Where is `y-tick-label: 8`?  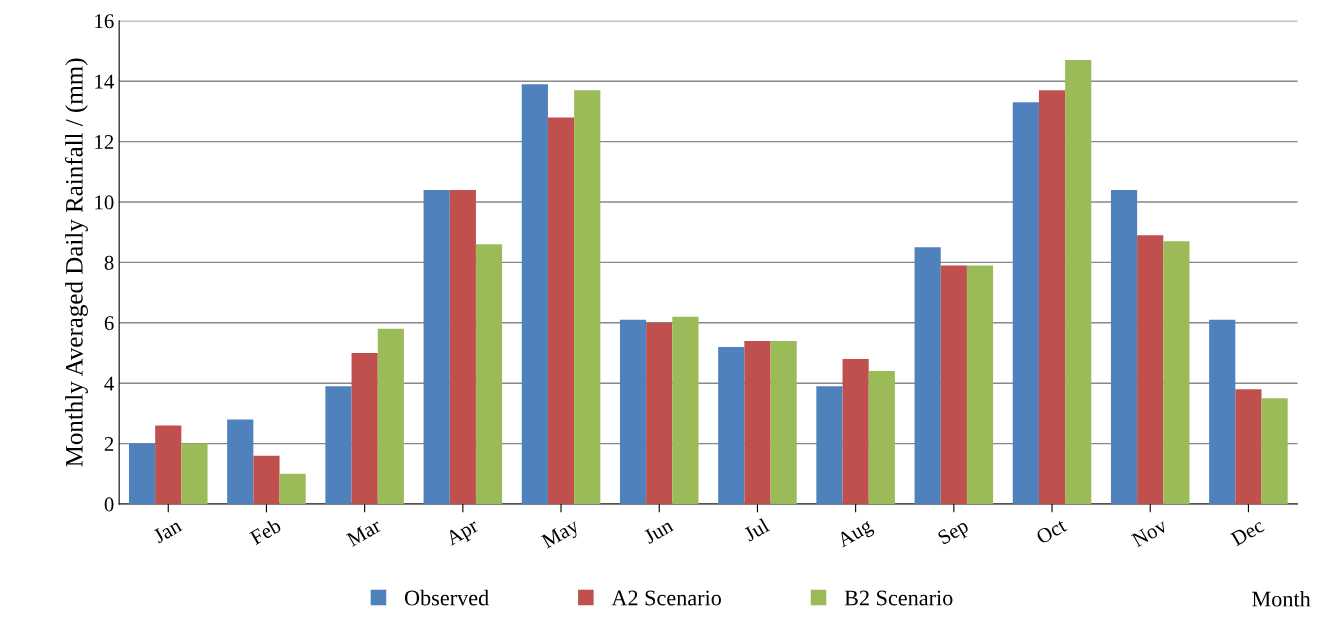 y-tick-label: 8 is located at coordinates (109, 262).